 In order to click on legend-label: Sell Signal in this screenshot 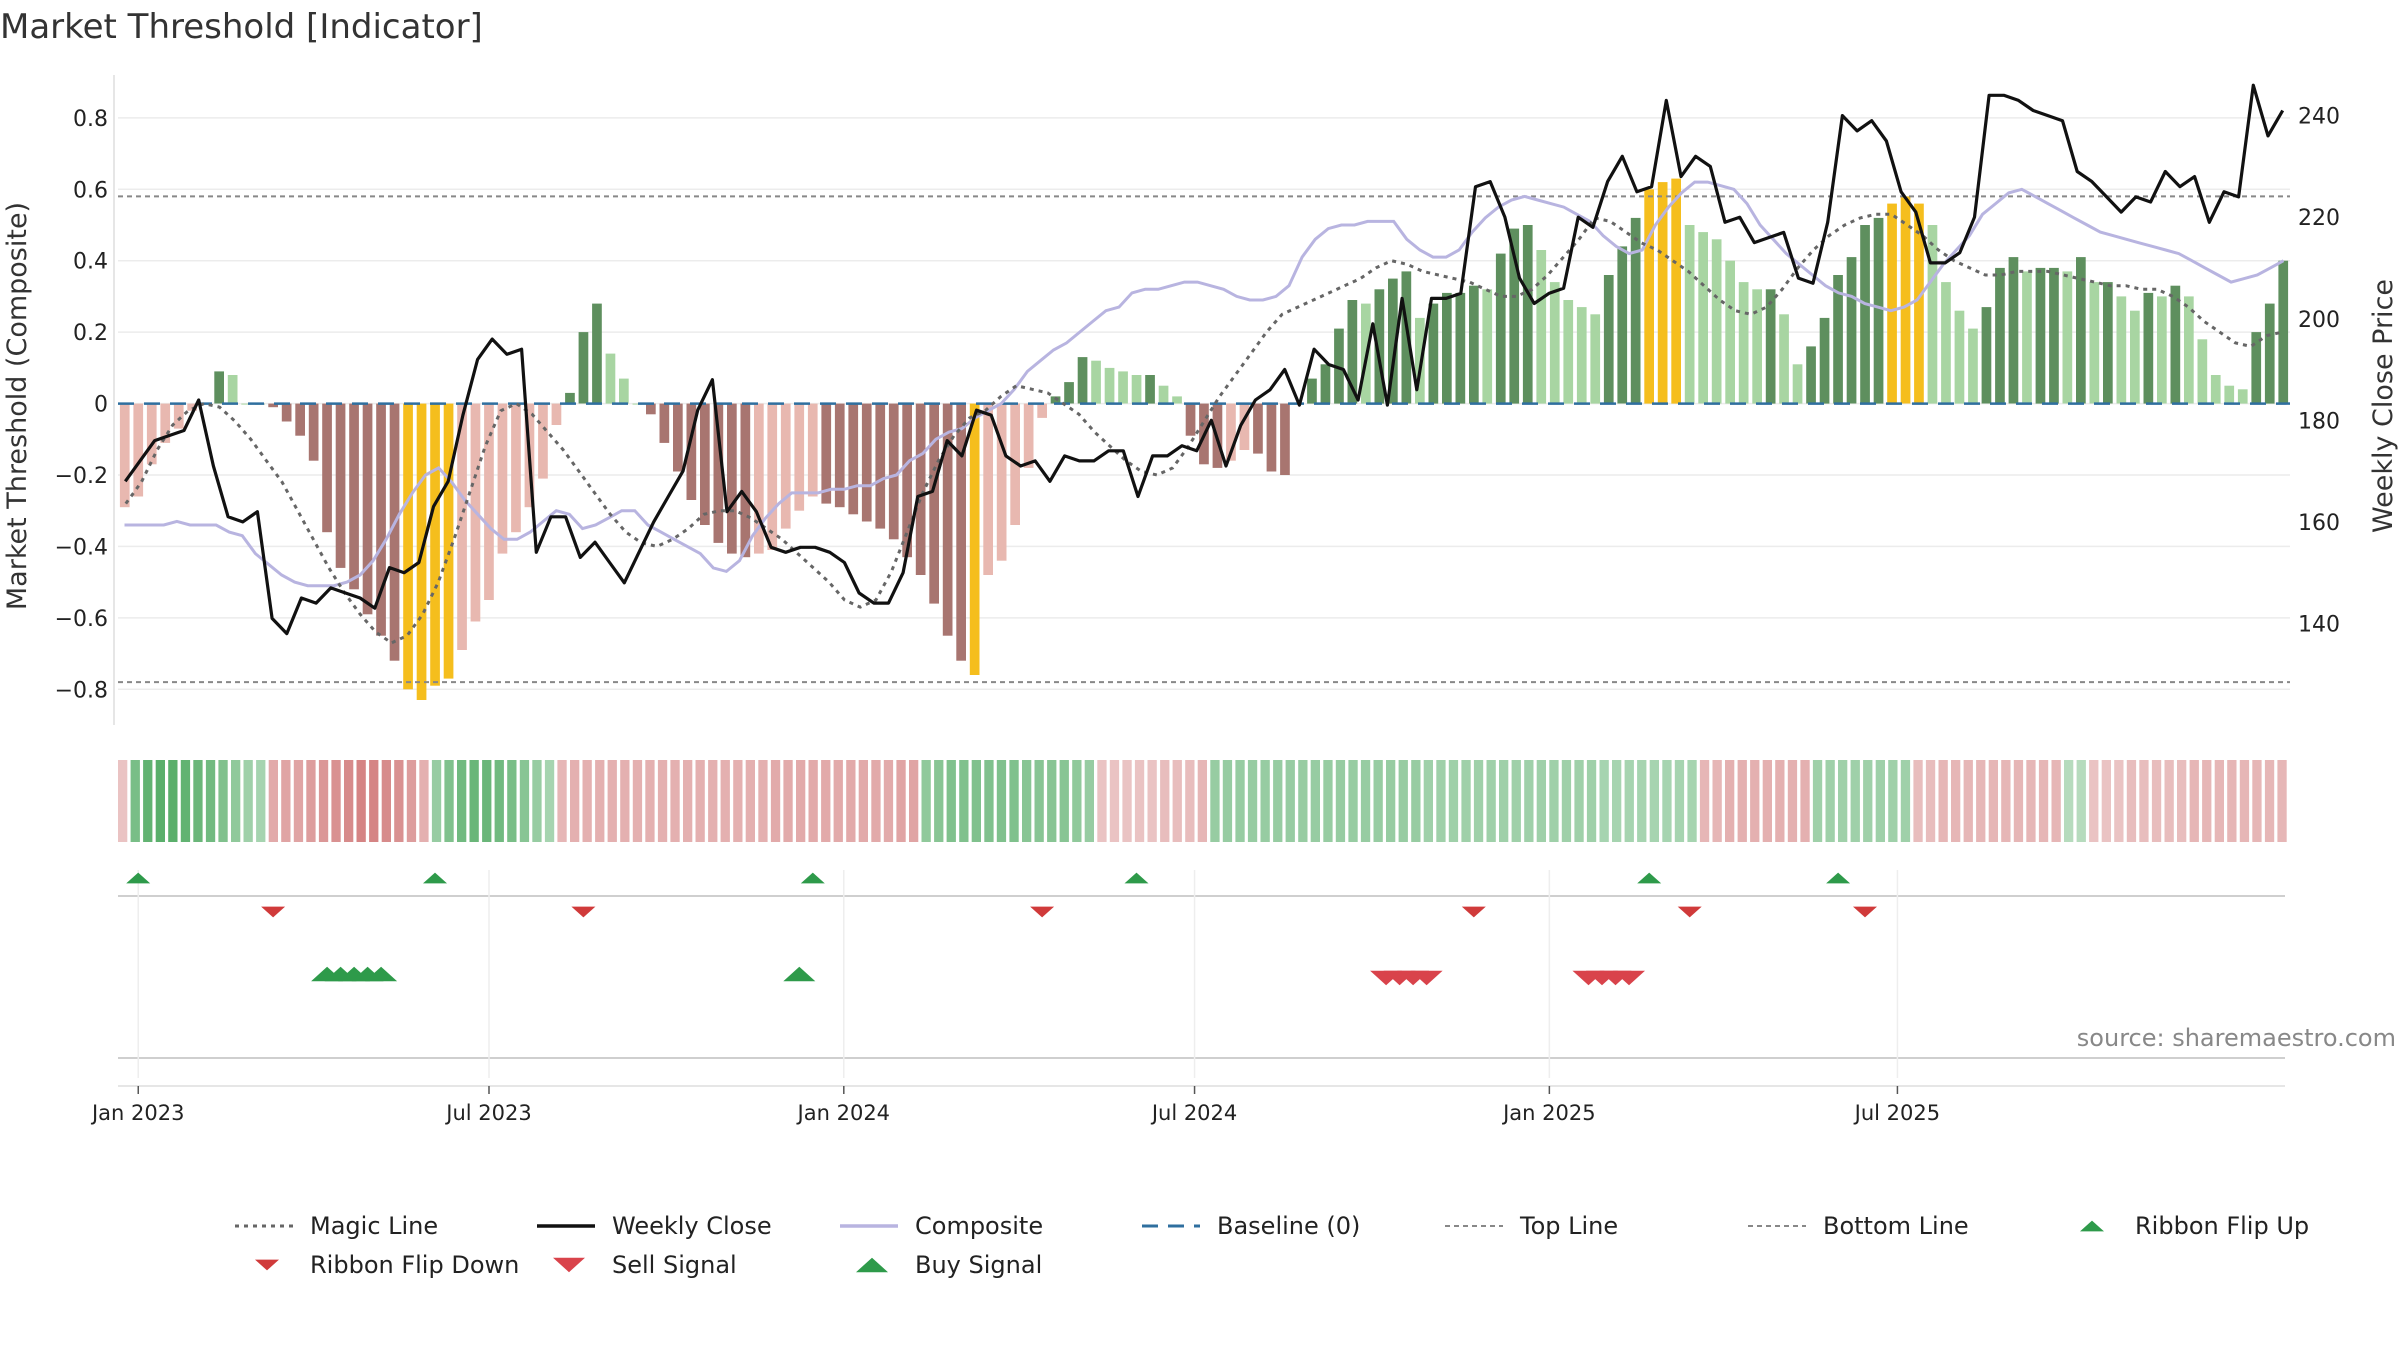, I will do `click(674, 1265)`.